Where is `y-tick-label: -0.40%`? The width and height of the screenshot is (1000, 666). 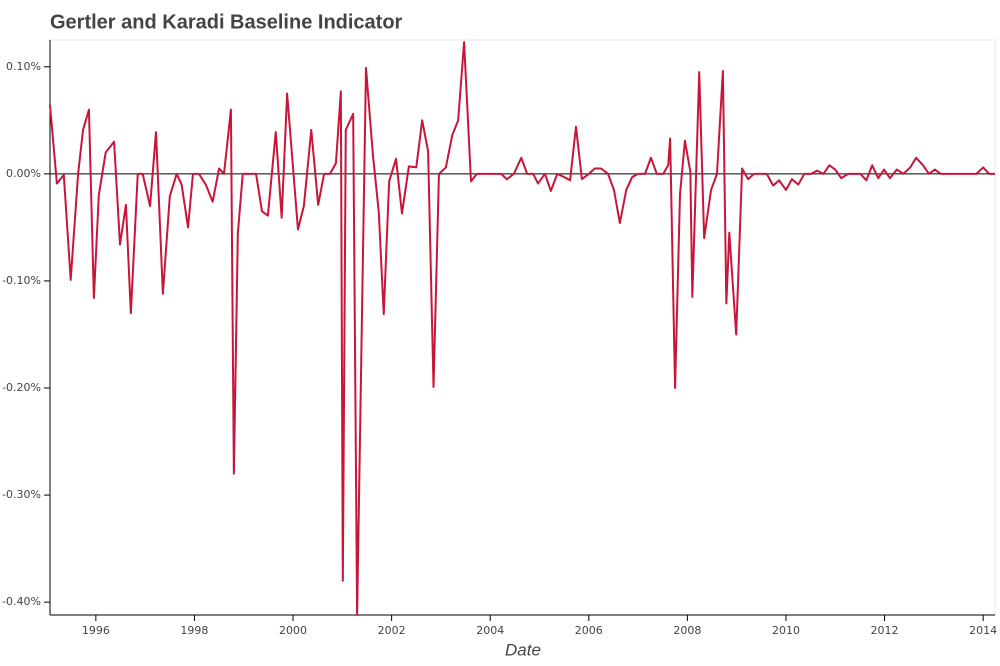 y-tick-label: -0.40% is located at coordinates (21, 601).